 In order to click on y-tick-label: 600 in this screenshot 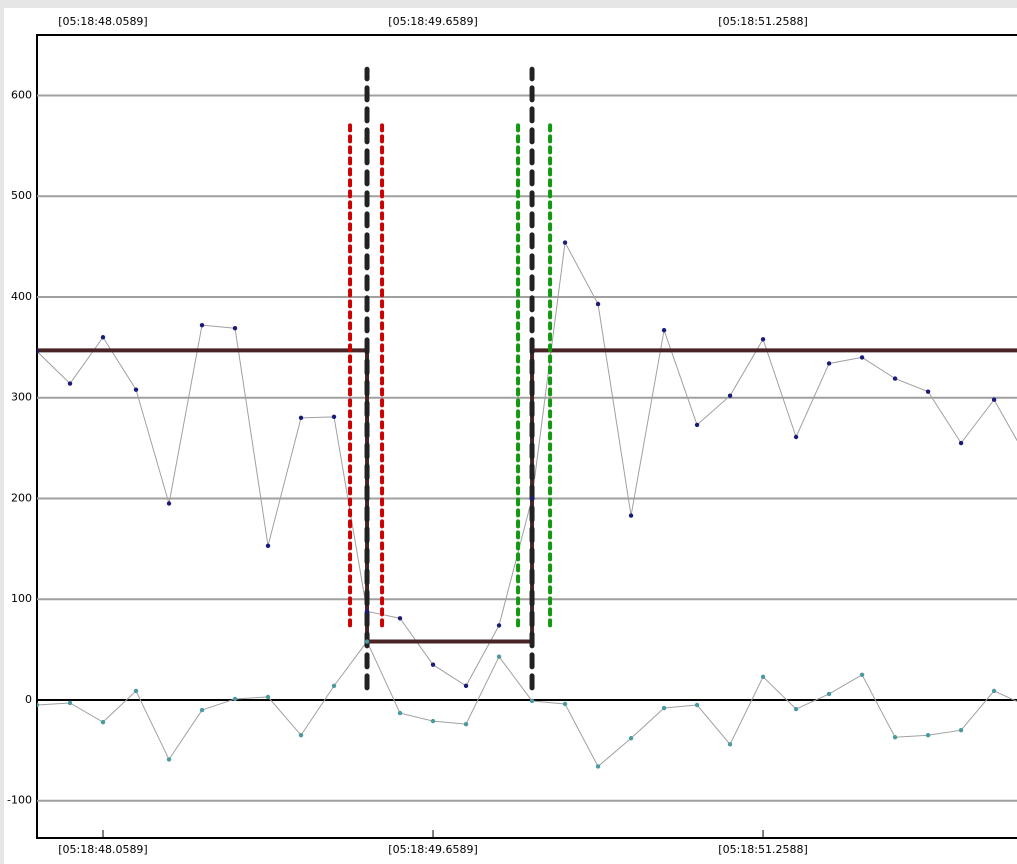, I will do `click(21, 94)`.